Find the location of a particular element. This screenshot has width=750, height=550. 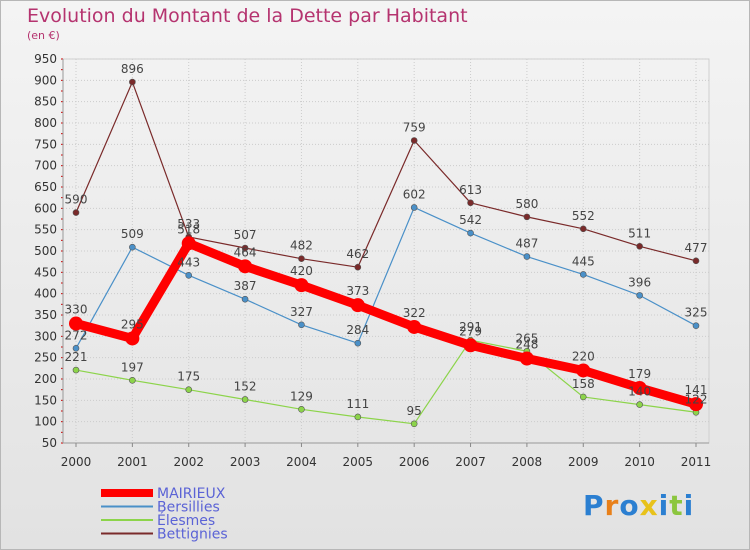

data-label: 220 is located at coordinates (583, 356).